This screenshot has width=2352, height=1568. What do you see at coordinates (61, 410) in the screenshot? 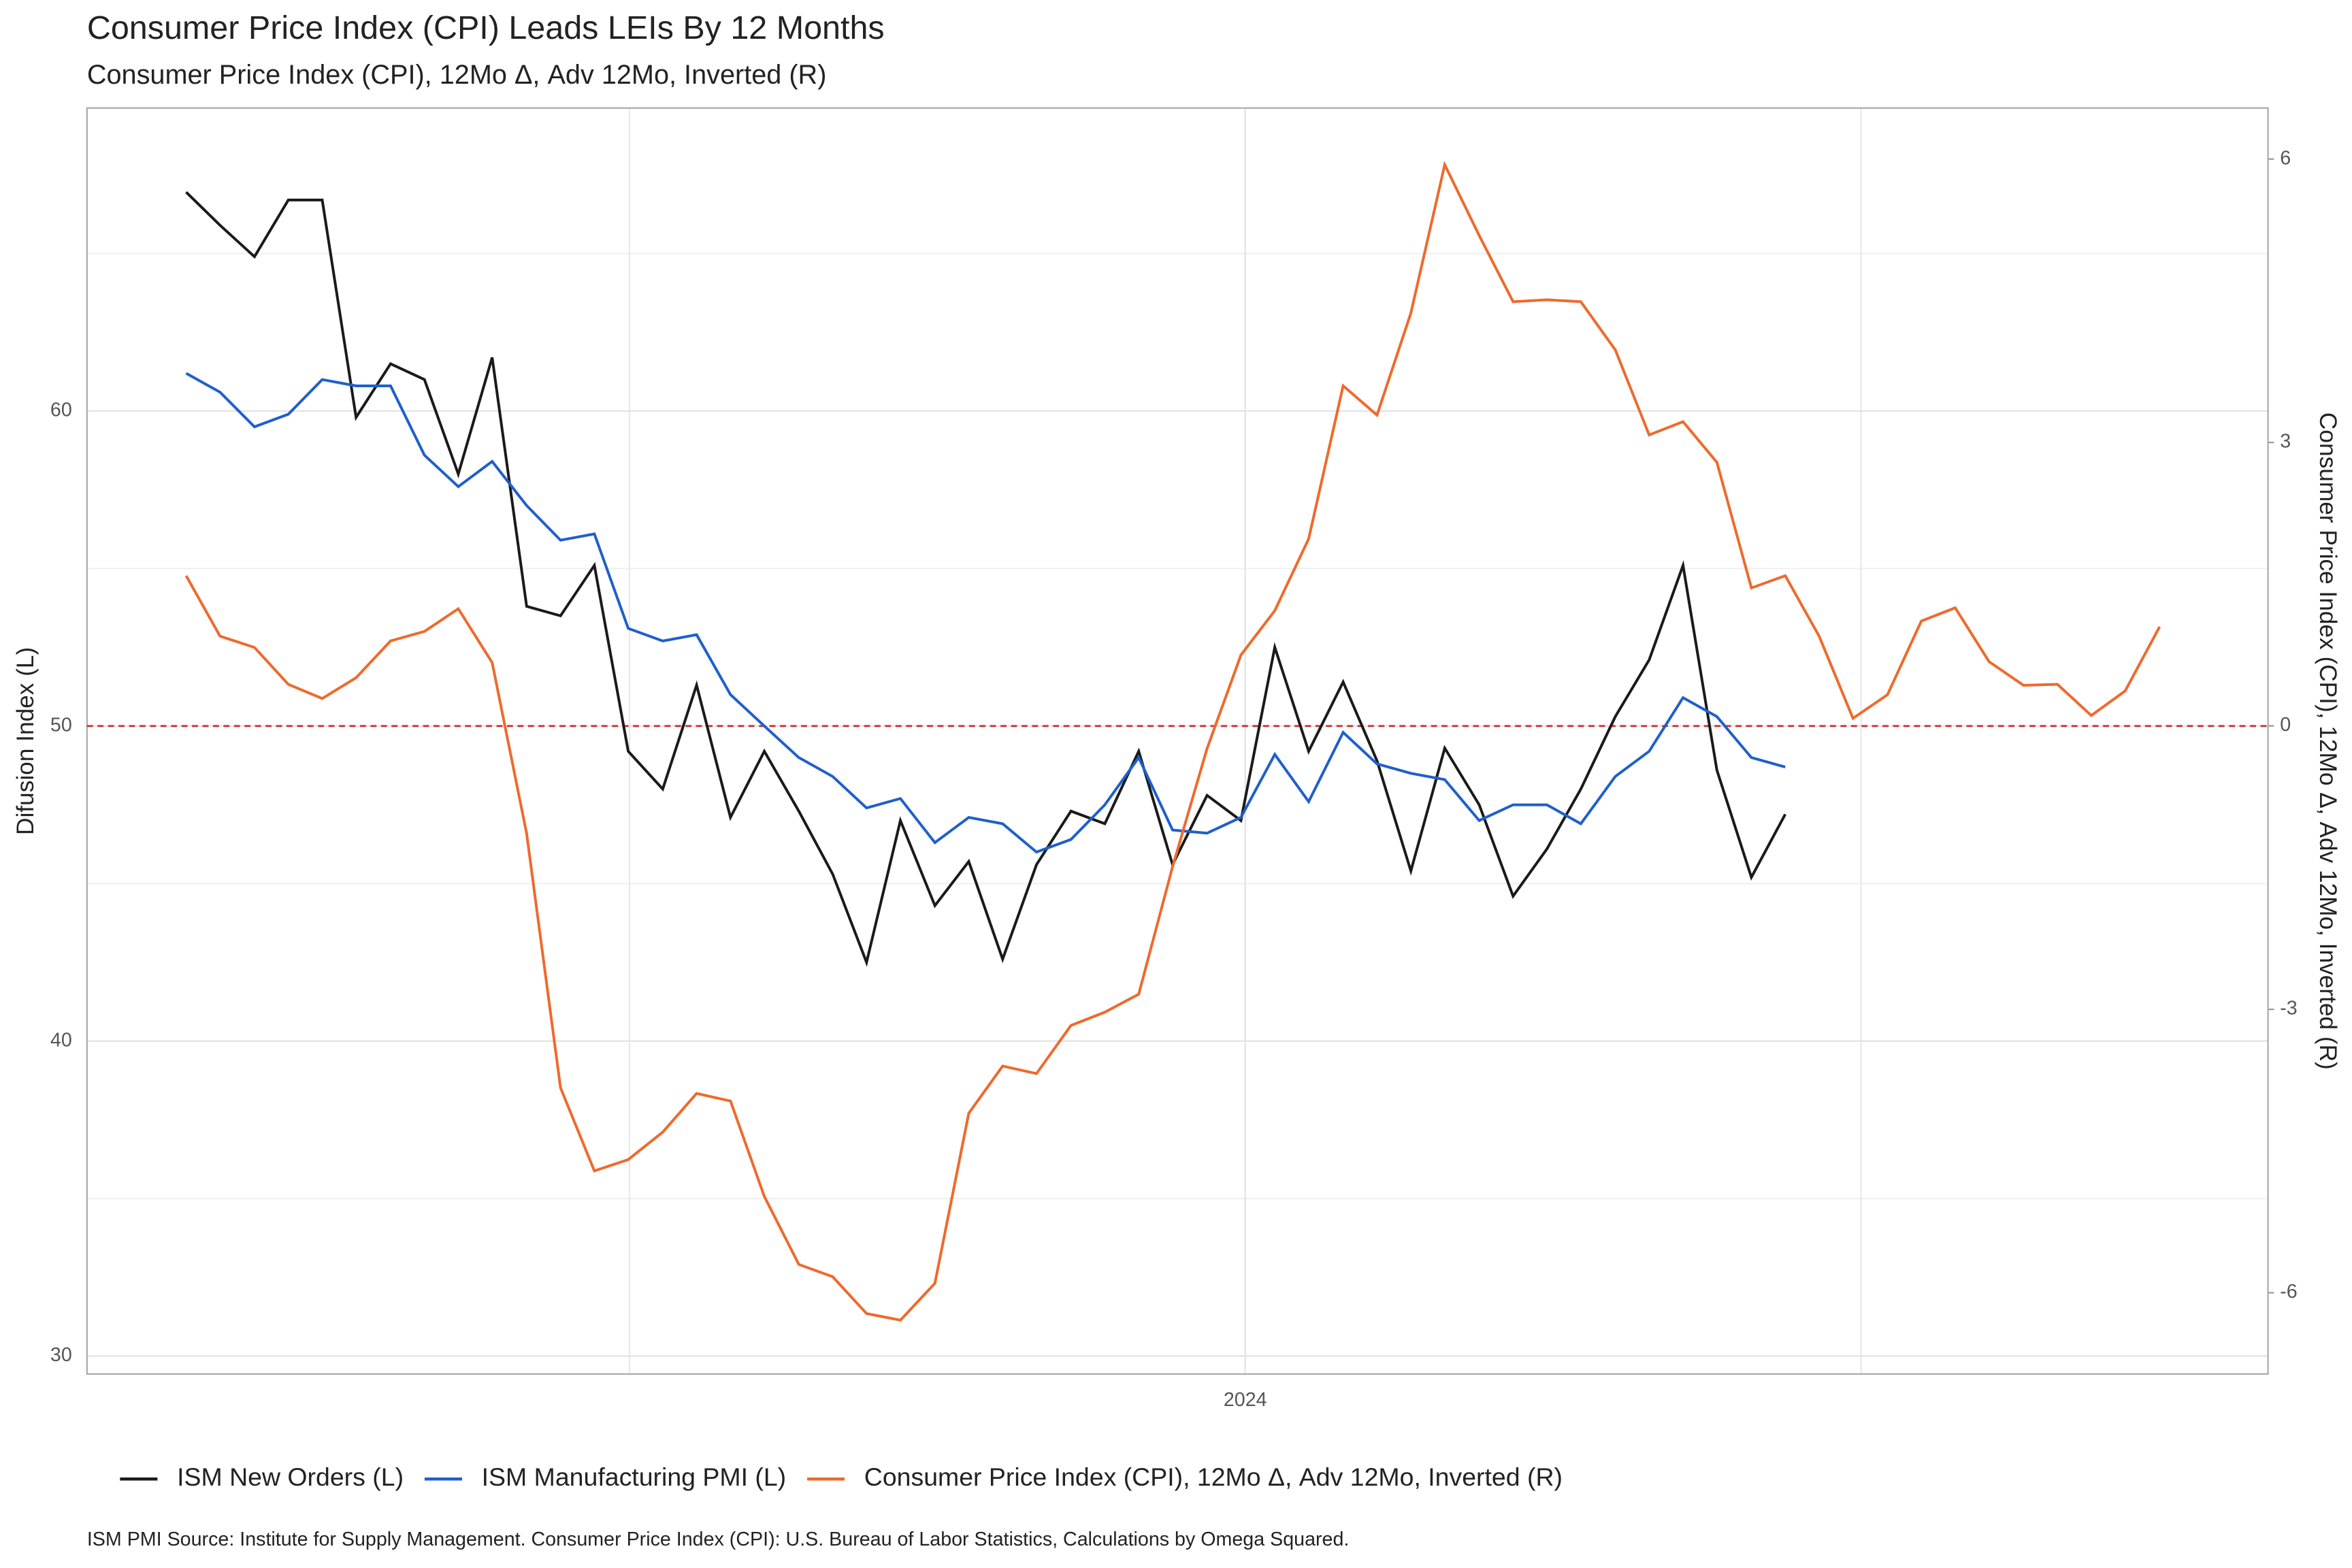
I see `y-tick-label: 60` at bounding box center [61, 410].